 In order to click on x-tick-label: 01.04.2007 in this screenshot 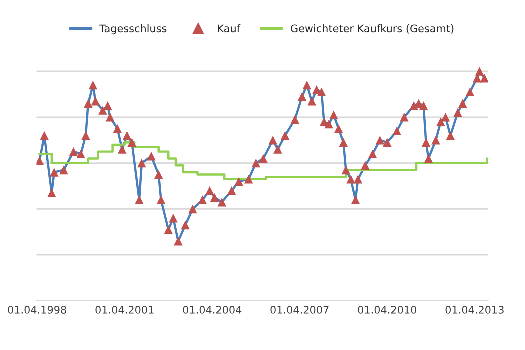, I will do `click(299, 310)`.